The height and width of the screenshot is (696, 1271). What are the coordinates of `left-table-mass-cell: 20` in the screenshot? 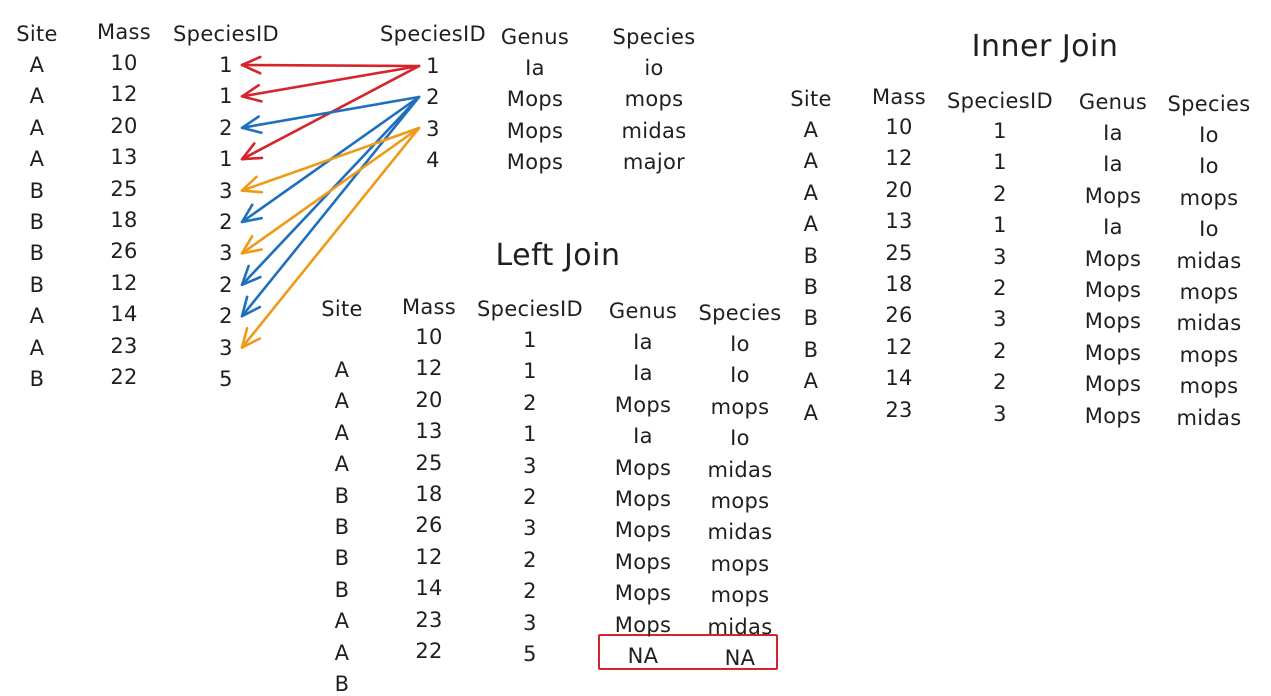 It's located at (124, 126).